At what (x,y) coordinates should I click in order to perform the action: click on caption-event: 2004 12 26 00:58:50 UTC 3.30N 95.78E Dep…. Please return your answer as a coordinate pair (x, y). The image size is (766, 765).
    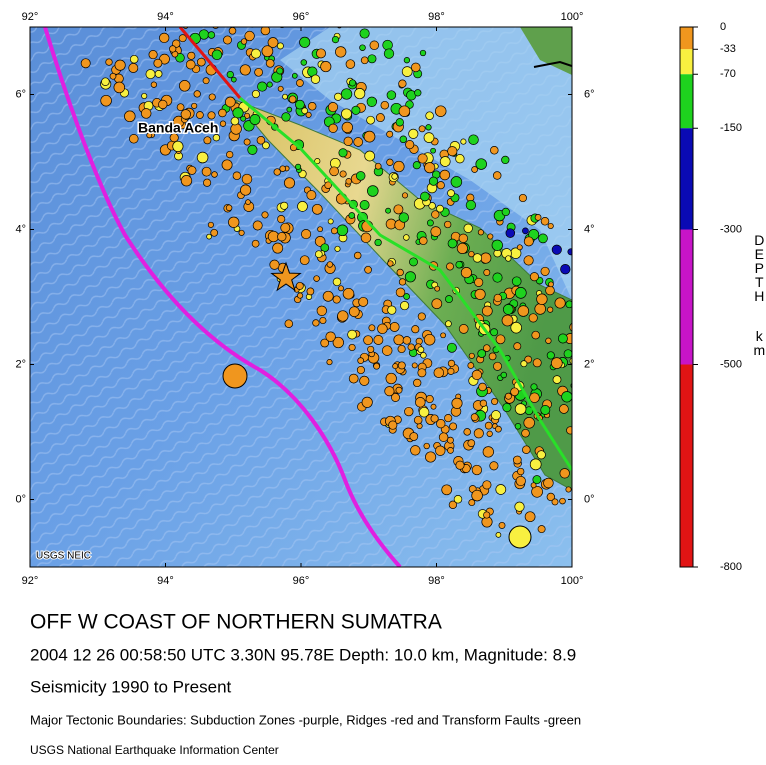
    Looking at the image, I should click on (303, 654).